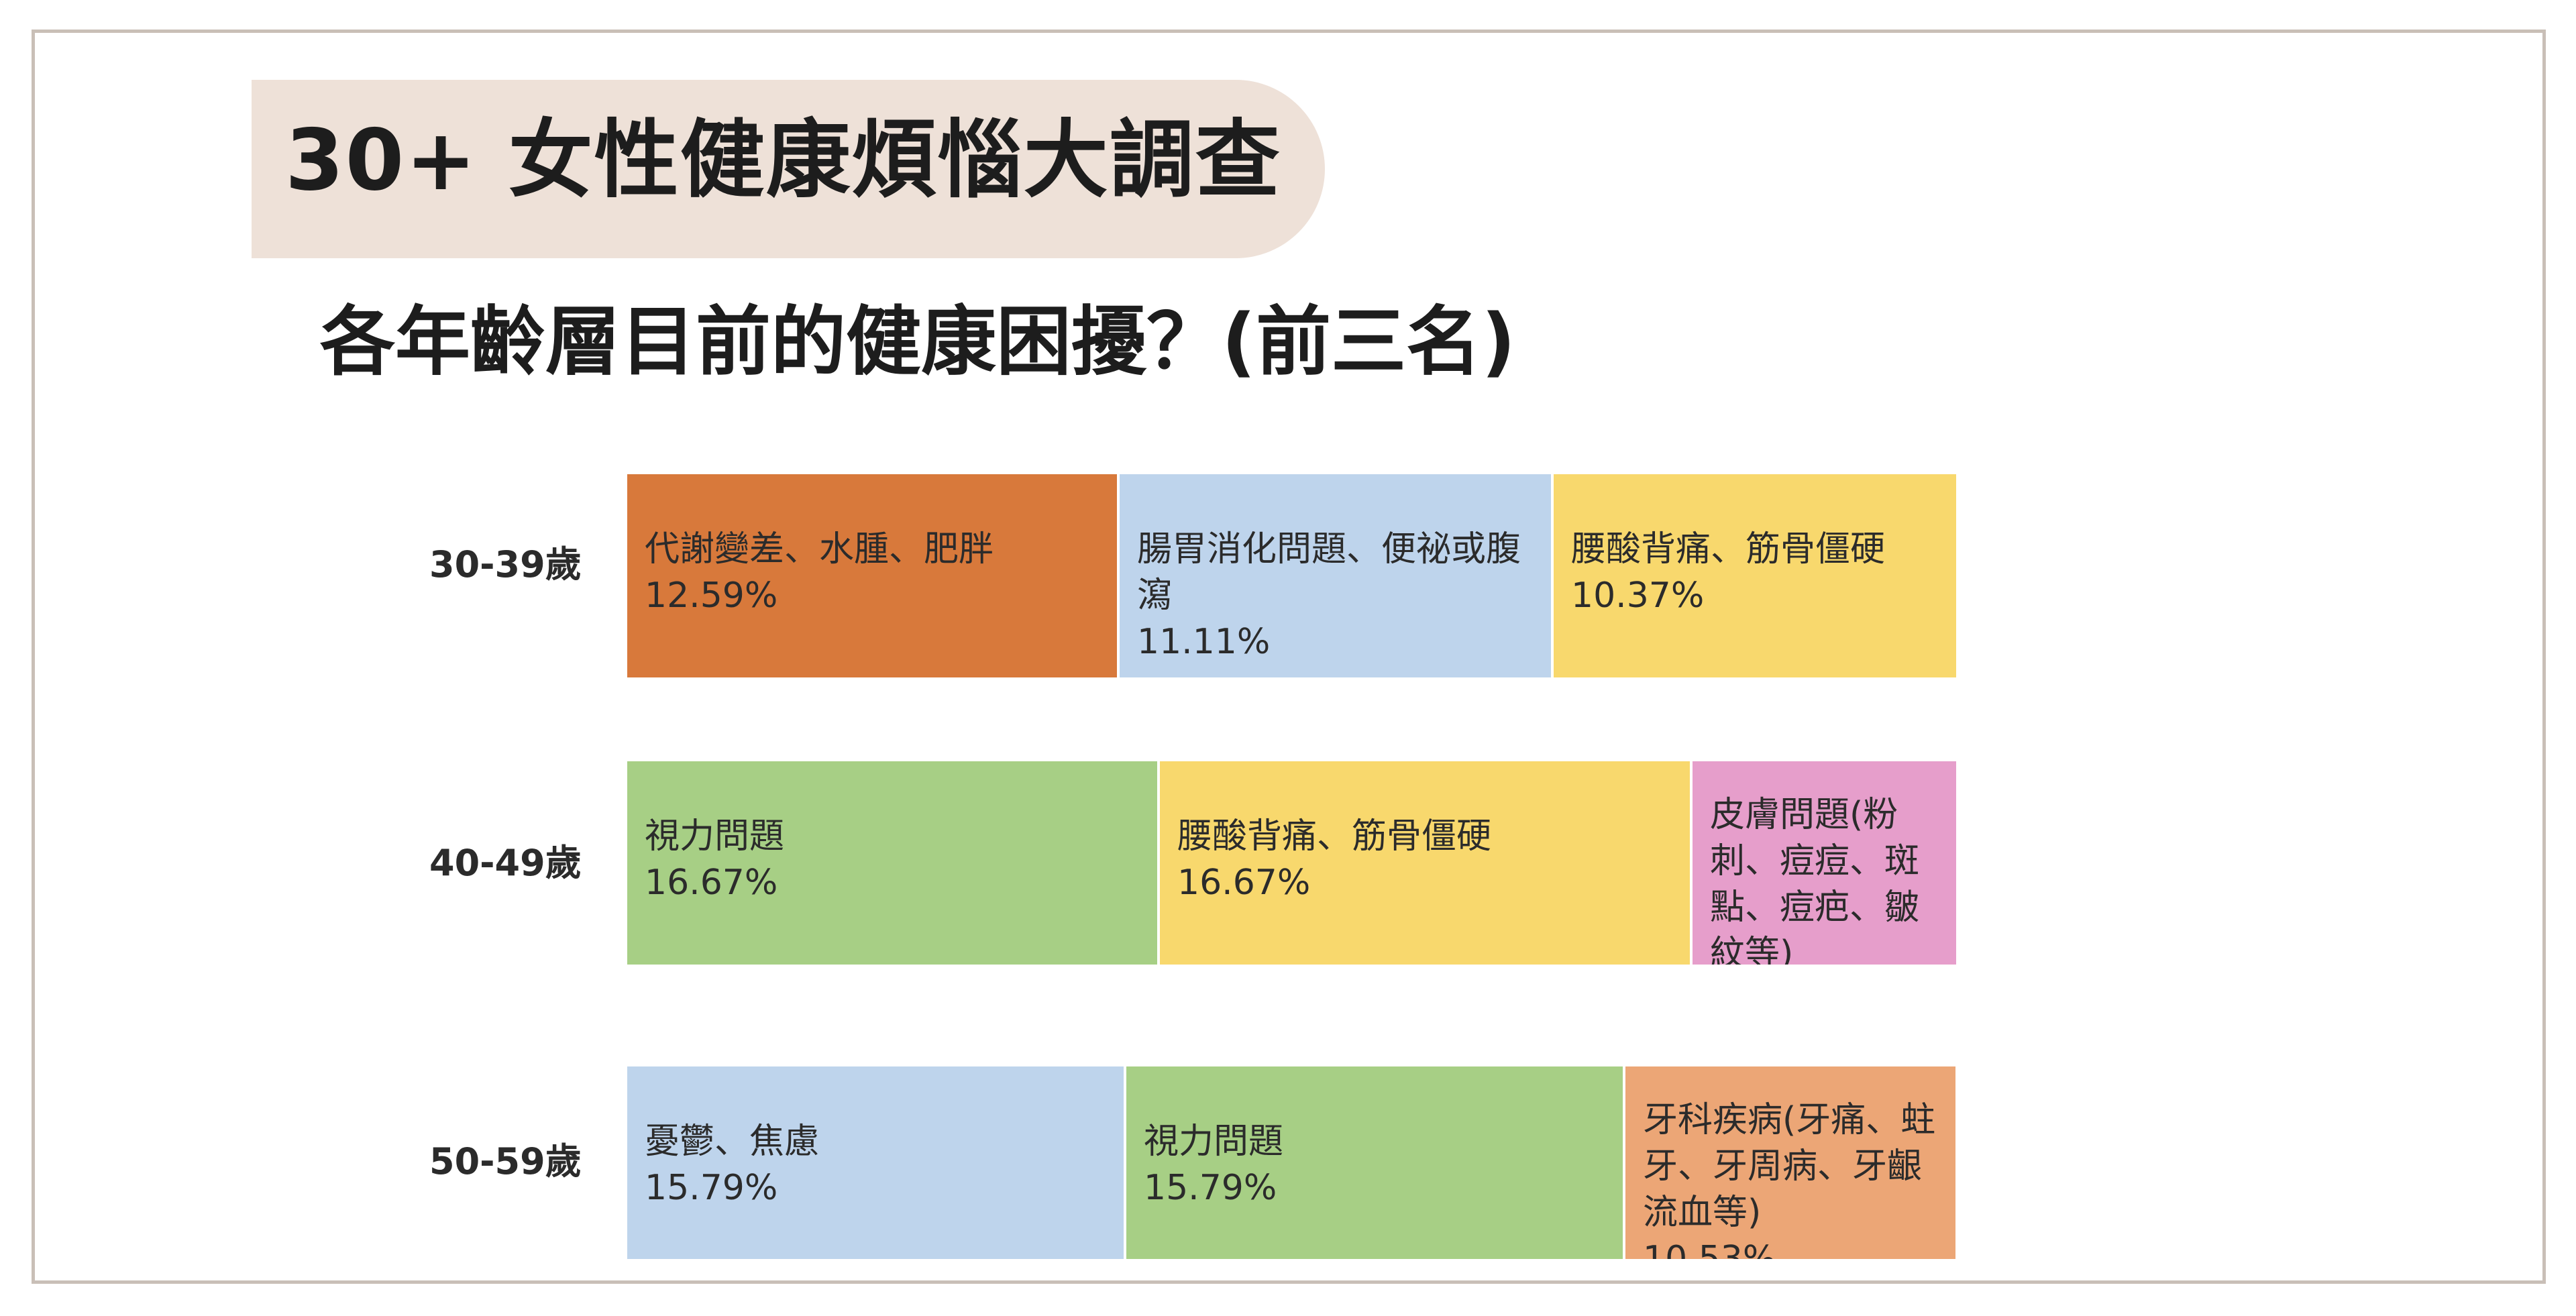  I want to click on segment-value-label: 10.37%, so click(1638, 595).